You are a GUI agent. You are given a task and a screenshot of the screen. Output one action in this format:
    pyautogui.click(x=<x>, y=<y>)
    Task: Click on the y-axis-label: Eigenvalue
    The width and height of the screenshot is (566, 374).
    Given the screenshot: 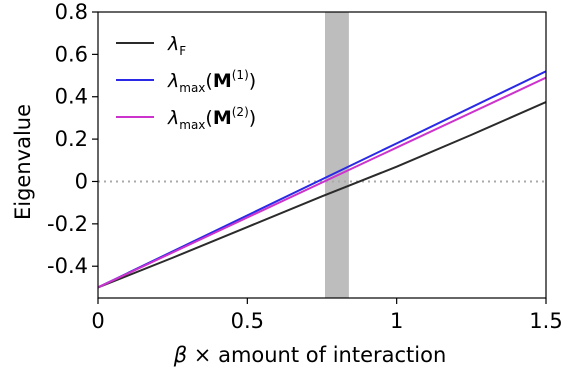 What is the action you would take?
    pyautogui.click(x=23, y=162)
    